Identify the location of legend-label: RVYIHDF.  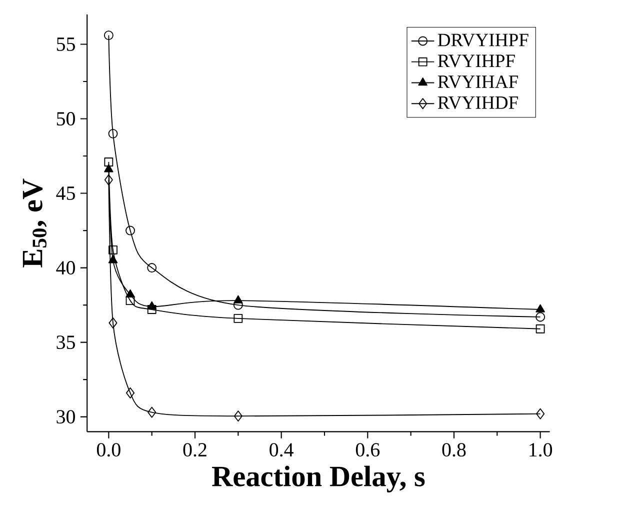
(478, 102).